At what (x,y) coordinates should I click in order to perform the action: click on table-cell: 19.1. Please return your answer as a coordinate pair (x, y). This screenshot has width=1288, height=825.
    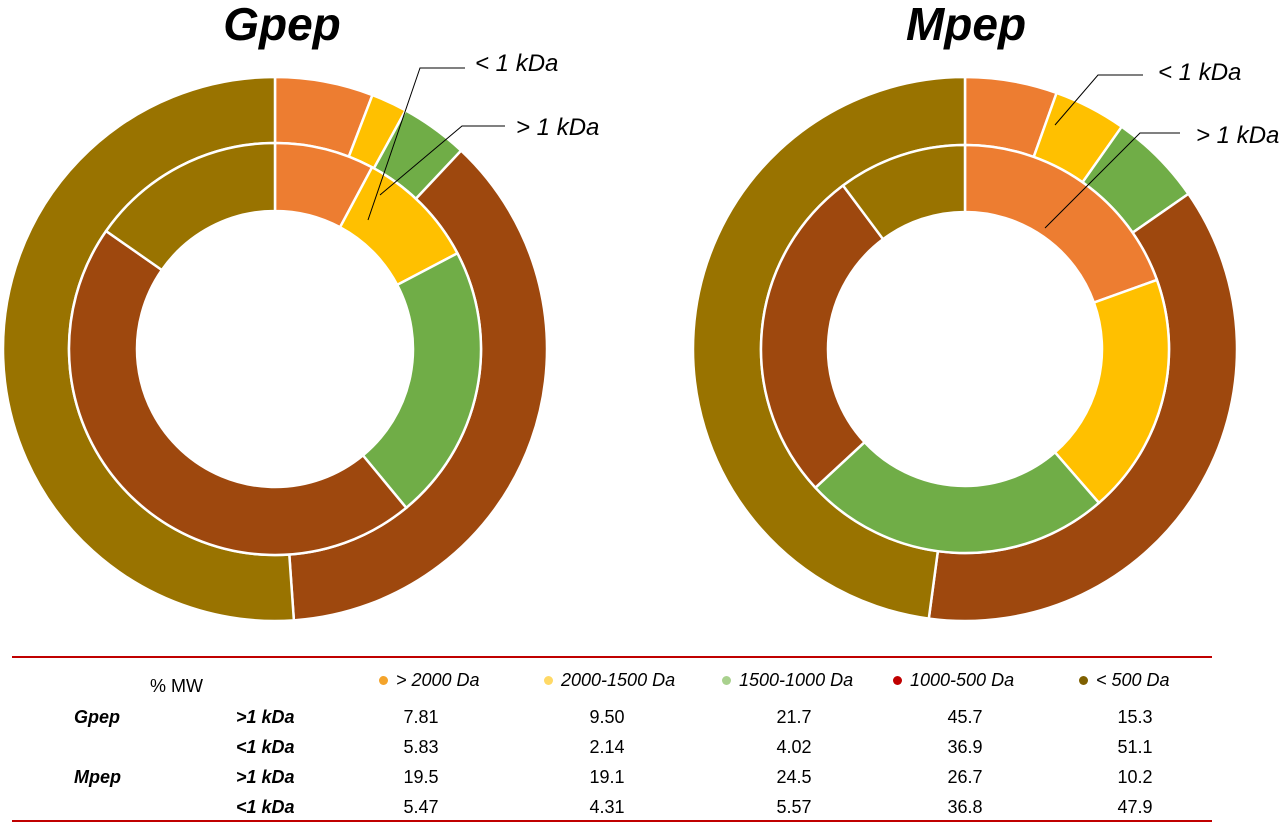
    Looking at the image, I should click on (607, 777).